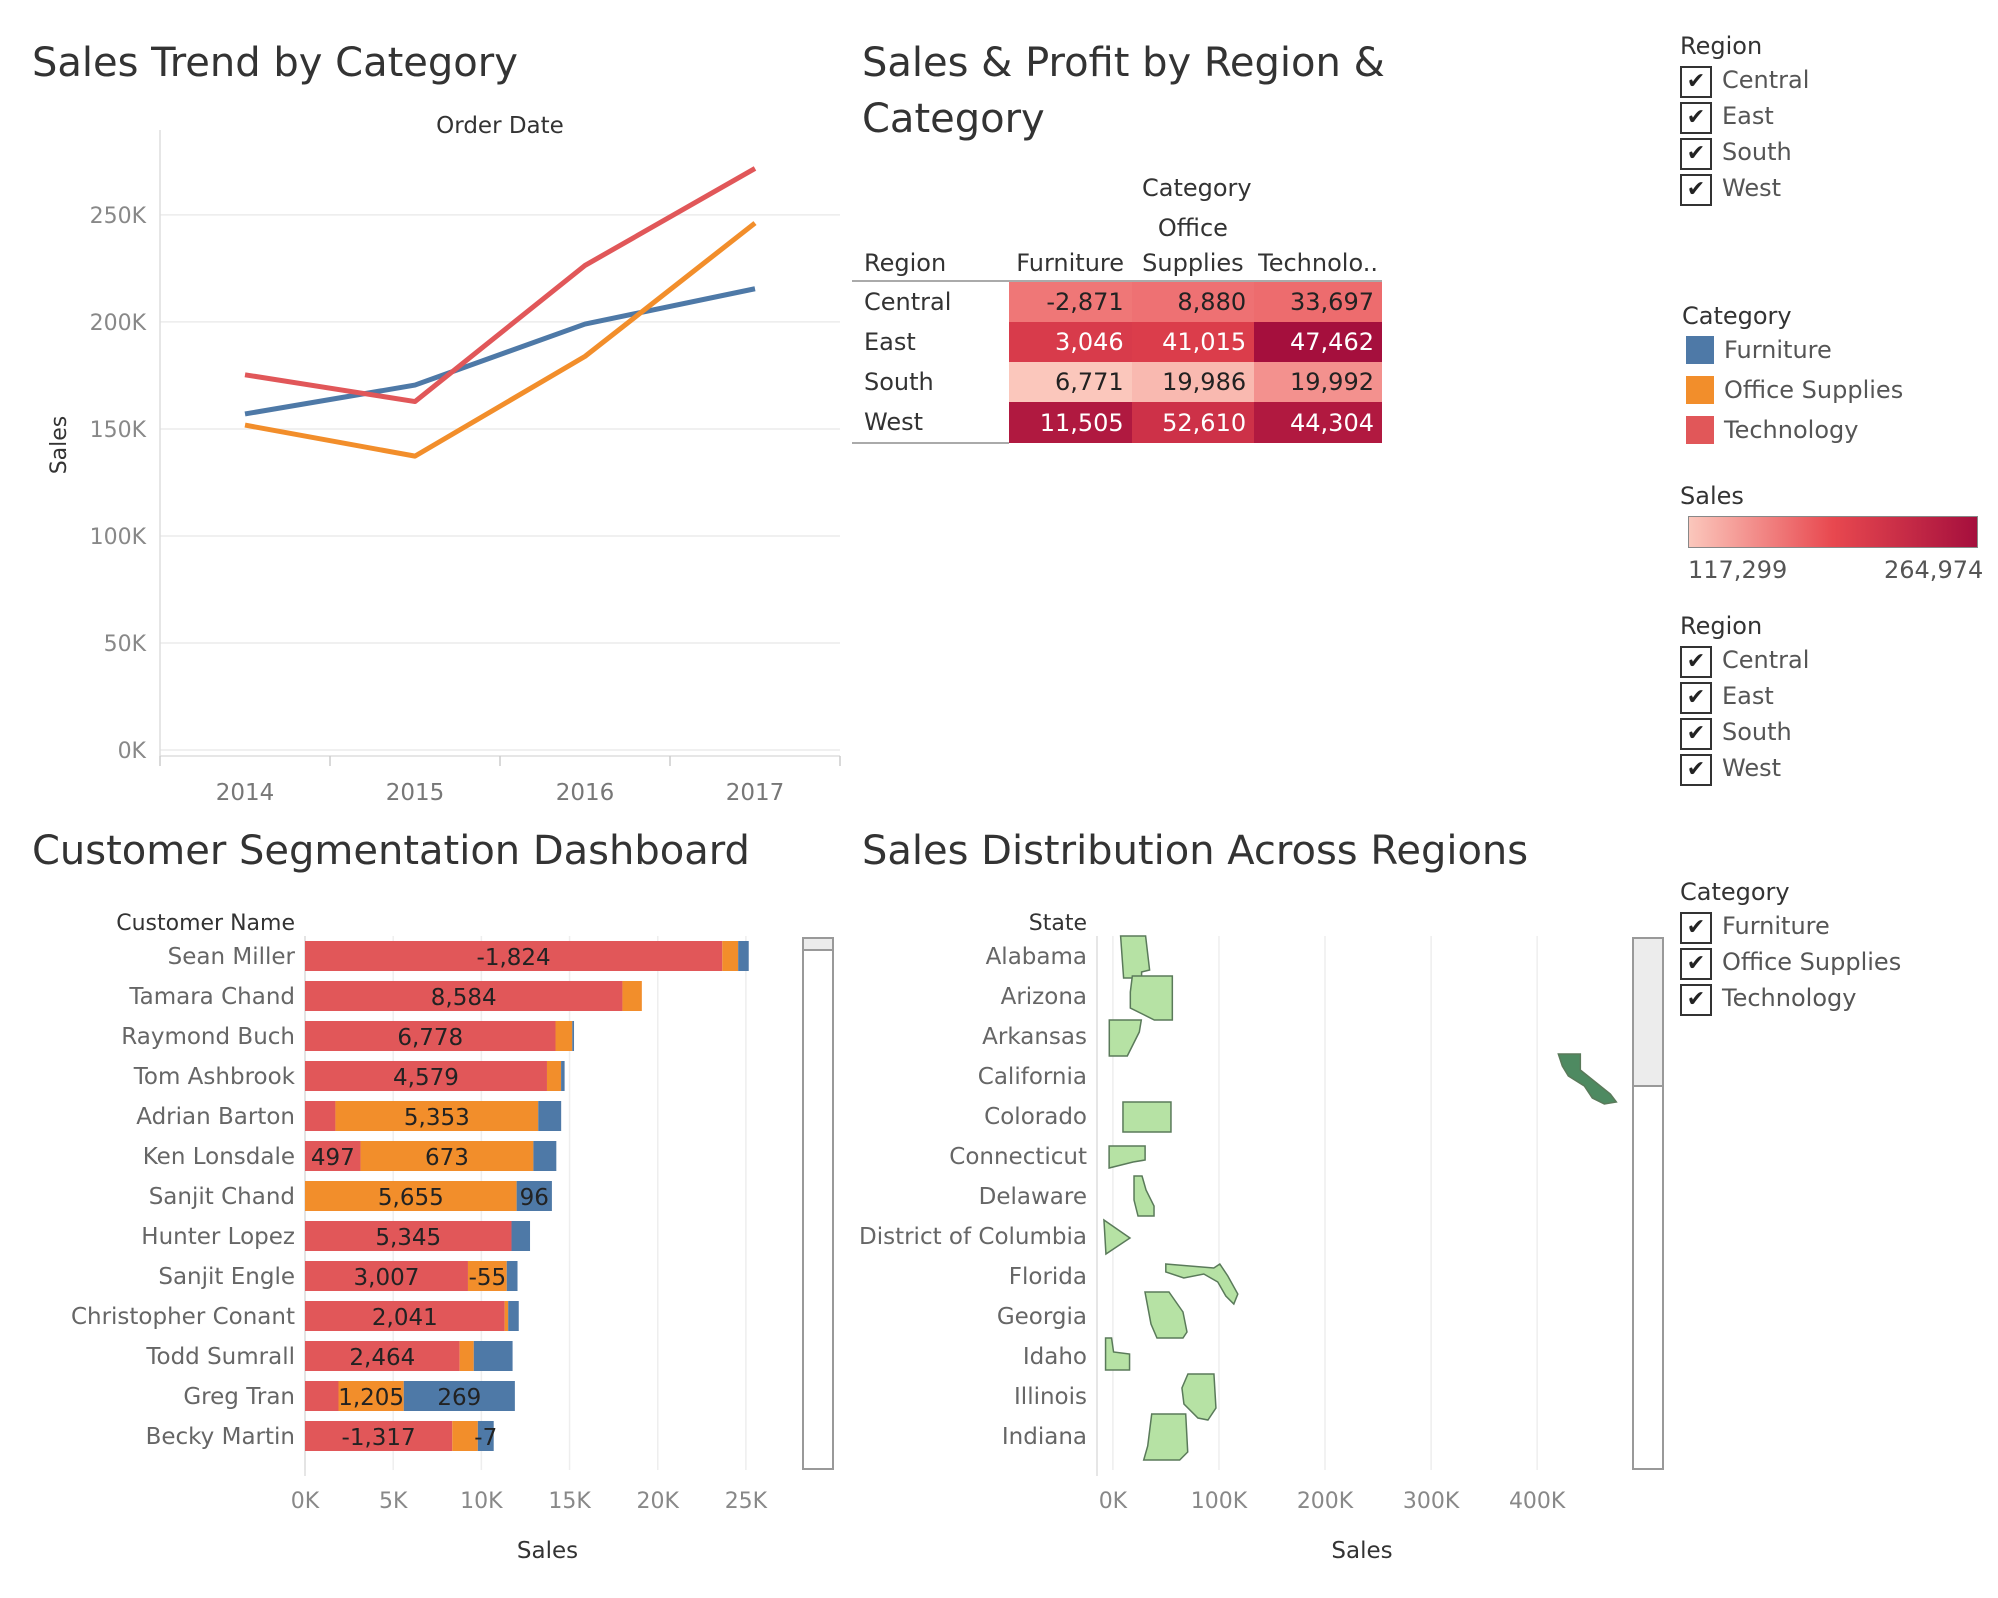 This screenshot has height=1598, width=1998. Describe the element at coordinates (1712, 496) in the screenshot. I see `sales-legend-title: Sales` at that location.